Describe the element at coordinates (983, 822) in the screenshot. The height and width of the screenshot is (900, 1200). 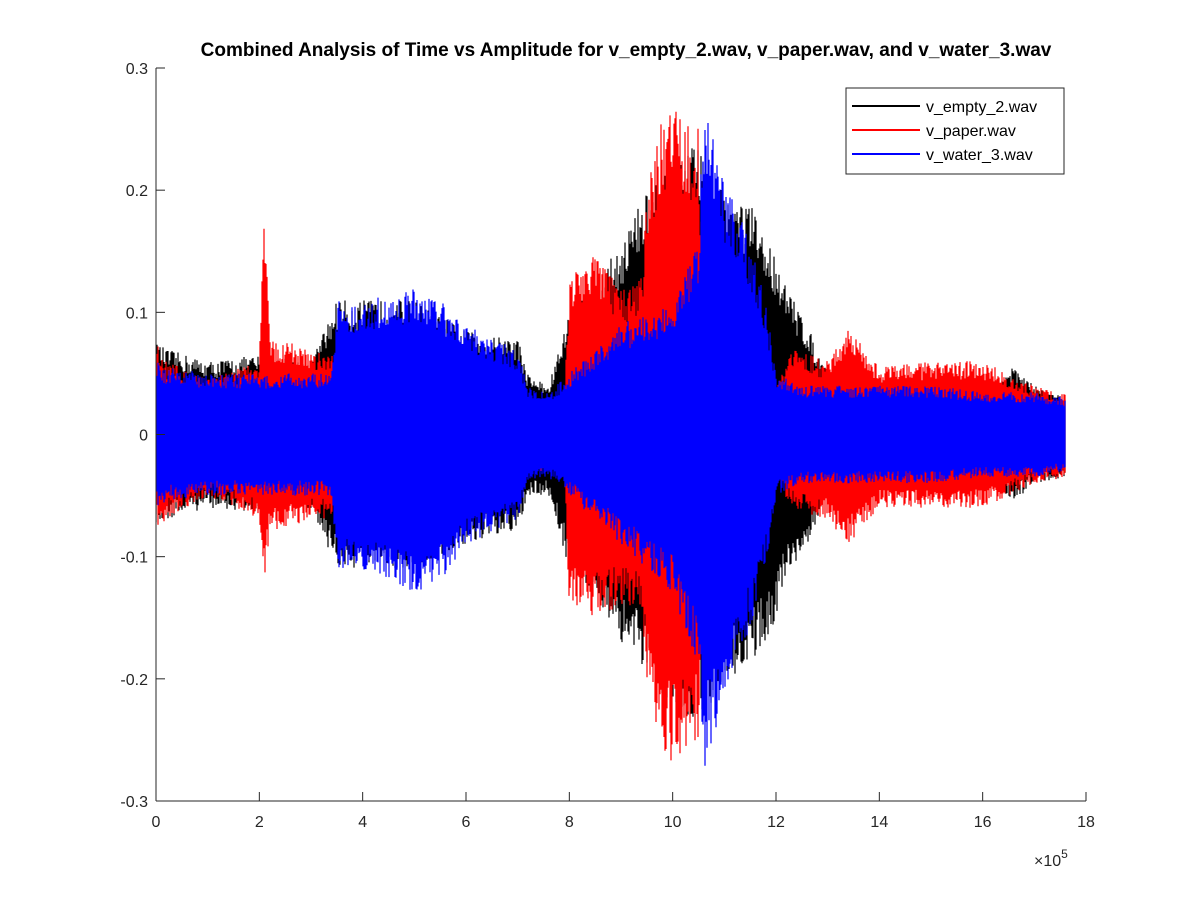
I see `x-tick-label: 16` at that location.